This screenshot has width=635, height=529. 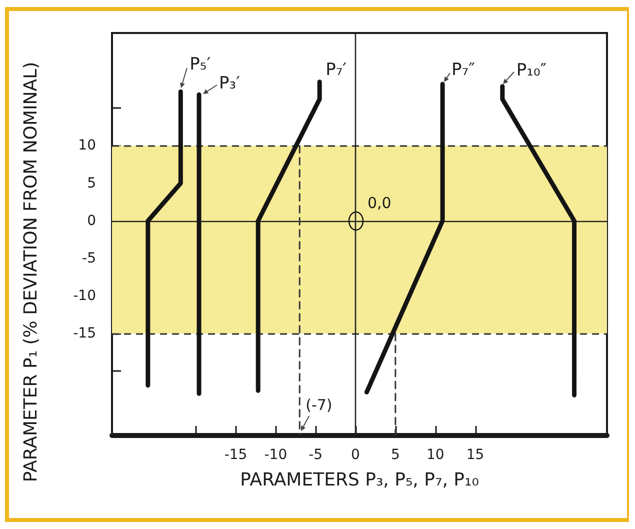 I want to click on series-label: P₅′, so click(x=200, y=64).